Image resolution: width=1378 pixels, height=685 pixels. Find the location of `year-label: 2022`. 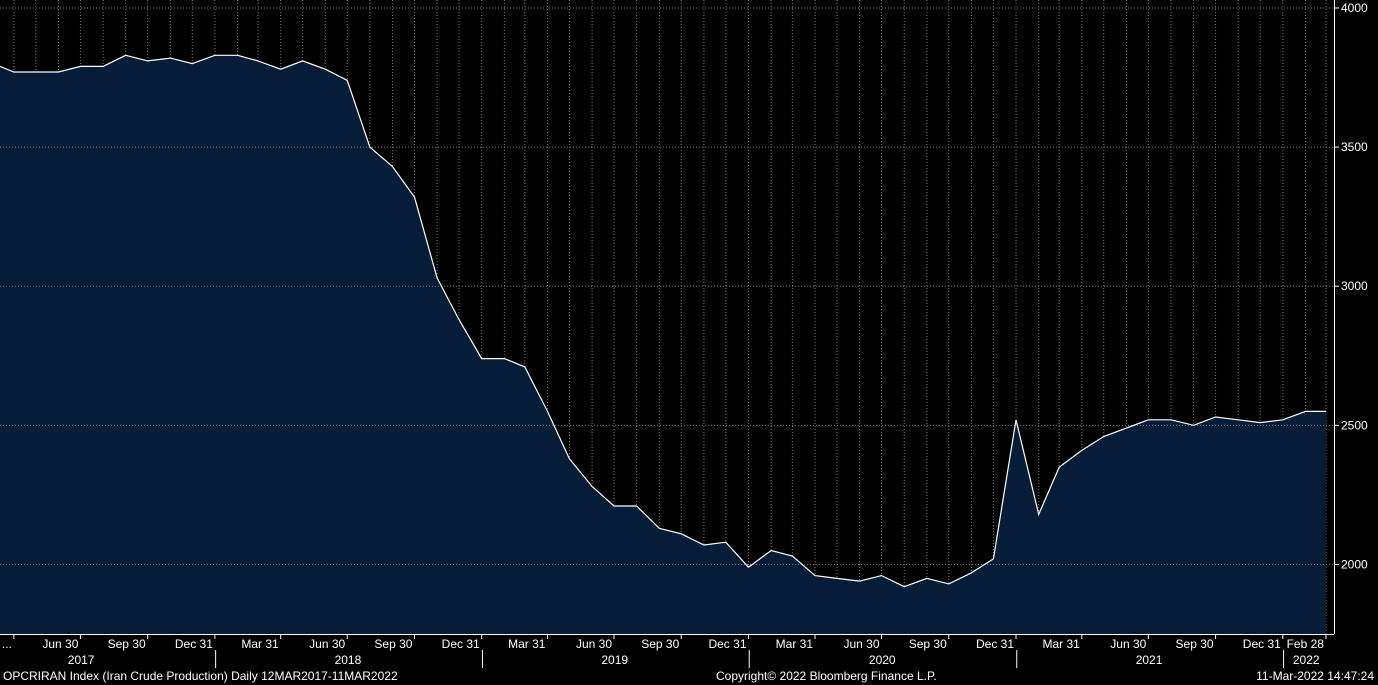

year-label: 2022 is located at coordinates (1306, 660).